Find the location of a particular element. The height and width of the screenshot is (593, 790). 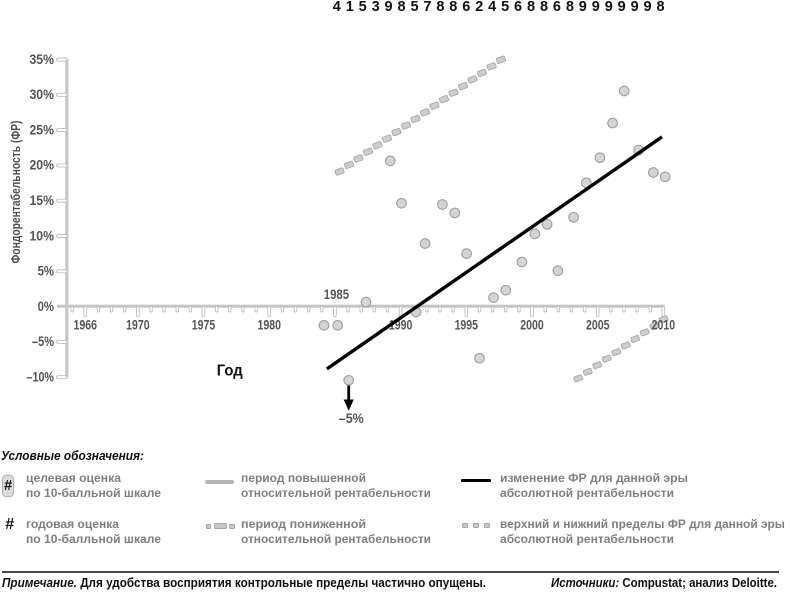

svg-text: 2 is located at coordinates (479, 7).